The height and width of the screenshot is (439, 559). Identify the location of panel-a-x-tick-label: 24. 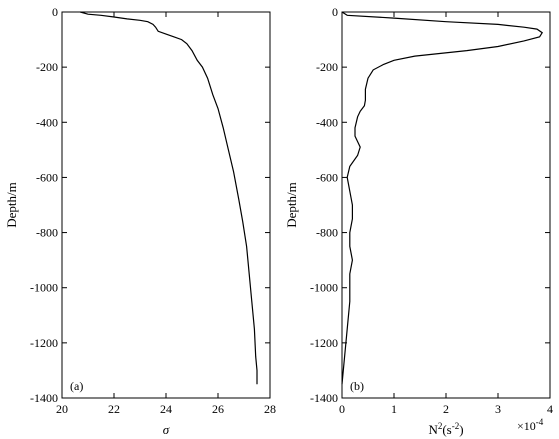
(166, 409).